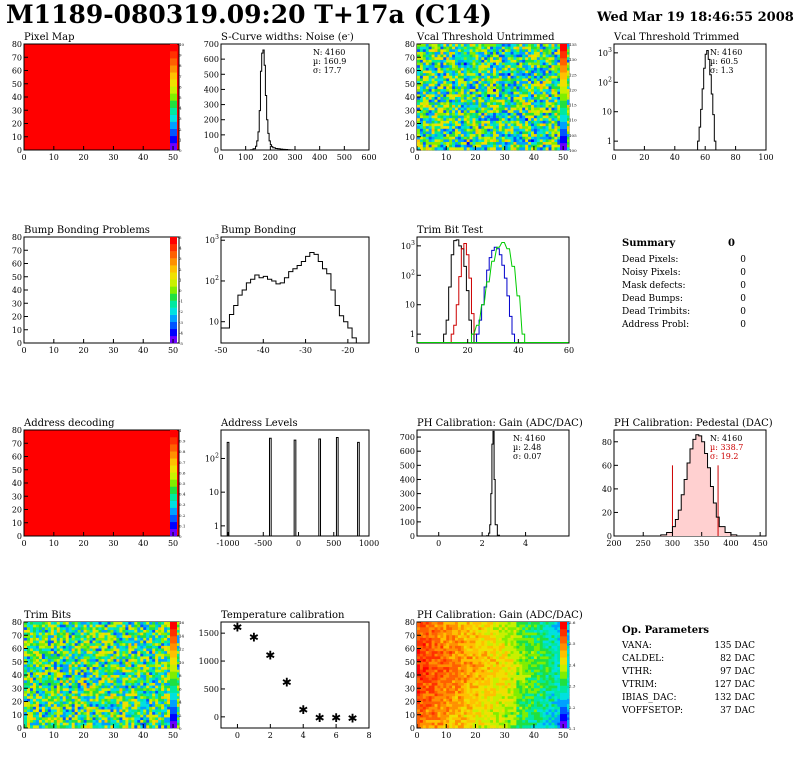  What do you see at coordinates (101, 483) in the screenshot?
I see `heatmap-fill` at bounding box center [101, 483].